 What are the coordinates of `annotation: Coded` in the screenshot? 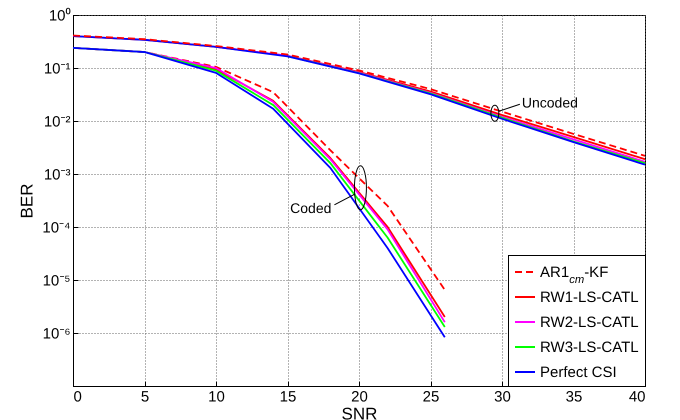 It's located at (311, 208).